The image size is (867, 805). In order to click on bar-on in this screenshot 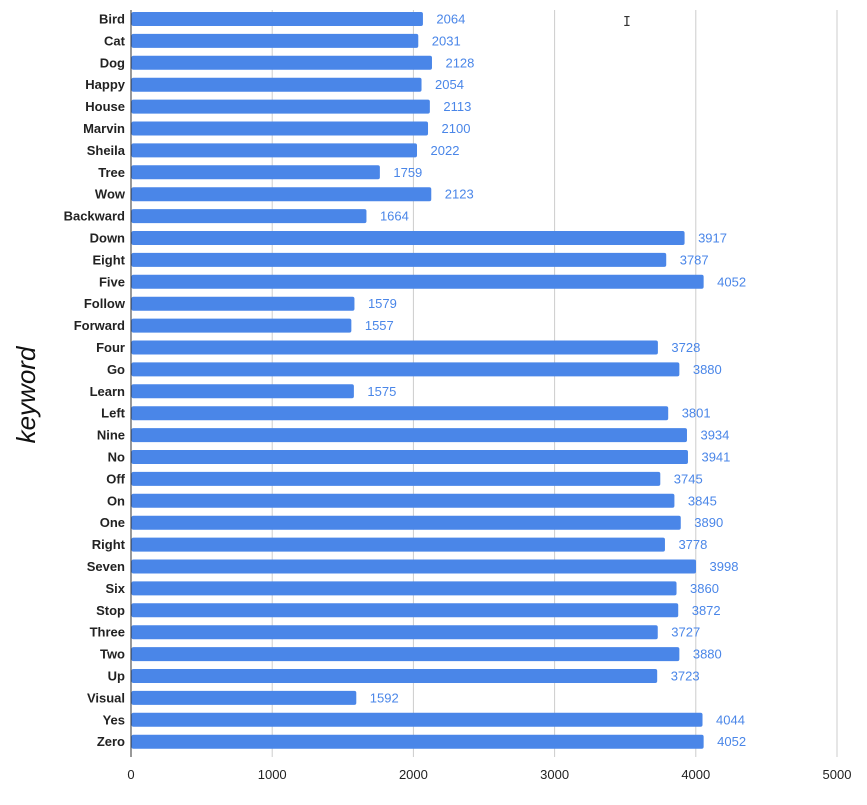, I will do `click(403, 500)`.